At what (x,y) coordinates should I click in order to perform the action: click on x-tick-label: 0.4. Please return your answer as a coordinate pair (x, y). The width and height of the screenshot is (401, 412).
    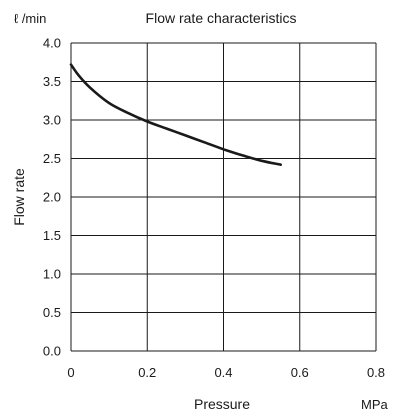
    Looking at the image, I should click on (223, 372).